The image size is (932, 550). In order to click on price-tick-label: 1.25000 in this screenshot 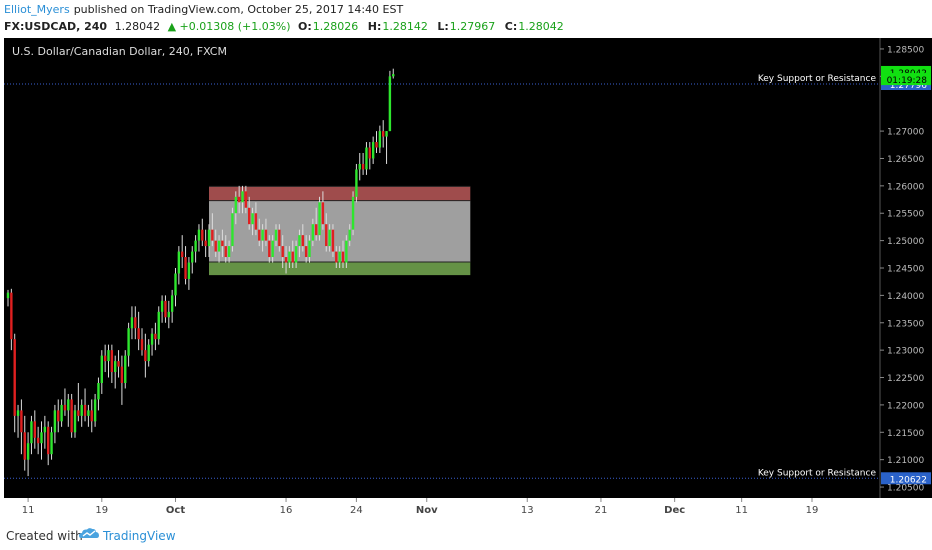, I will do `click(905, 242)`.